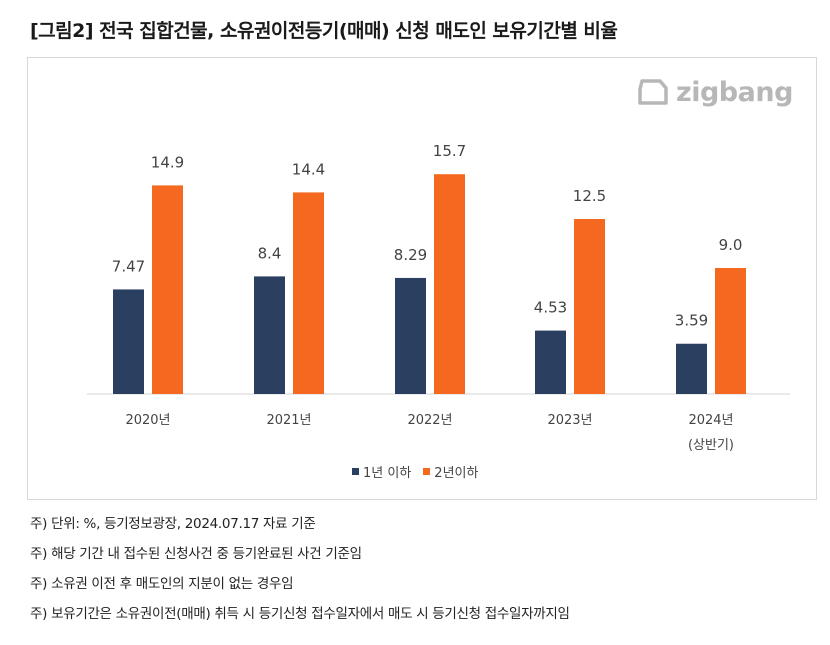 This screenshot has width=830, height=645. I want to click on bar-series-1-2024년, so click(691, 368).